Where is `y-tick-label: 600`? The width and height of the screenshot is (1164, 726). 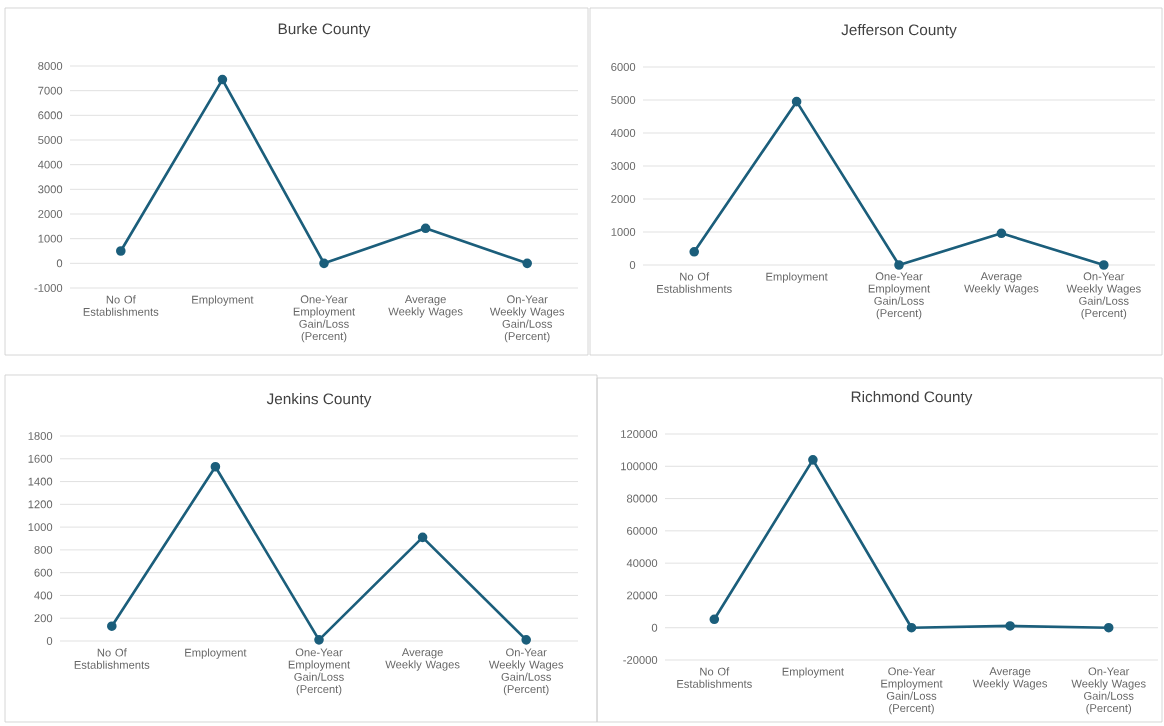 y-tick-label: 600 is located at coordinates (43, 572).